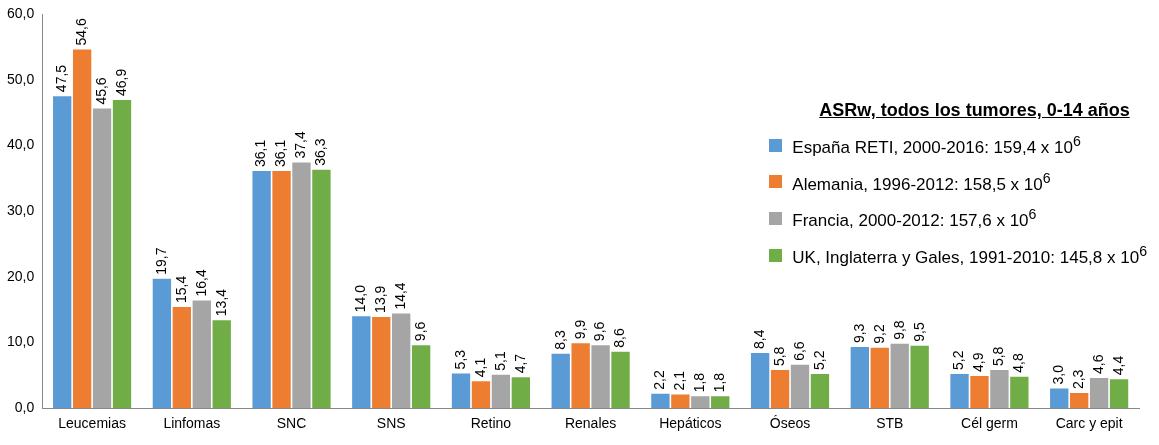 Image resolution: width=1159 pixels, height=445 pixels. What do you see at coordinates (699, 382) in the screenshot?
I see `data-label: 1,8` at bounding box center [699, 382].